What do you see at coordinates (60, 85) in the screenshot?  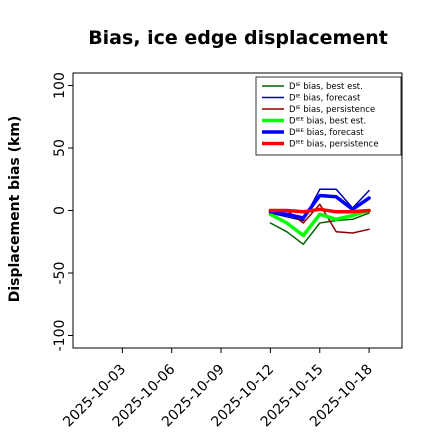 I see `y-tick-label: 100` at bounding box center [60, 85].